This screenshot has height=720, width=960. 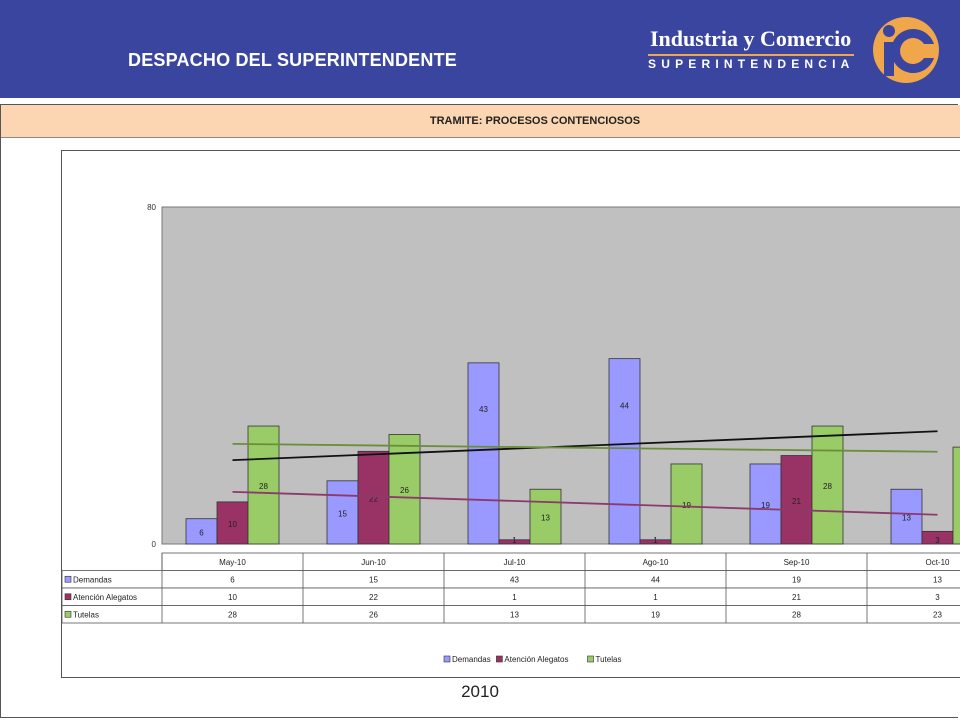 What do you see at coordinates (373, 579) in the screenshot?
I see `table-cell: 15` at bounding box center [373, 579].